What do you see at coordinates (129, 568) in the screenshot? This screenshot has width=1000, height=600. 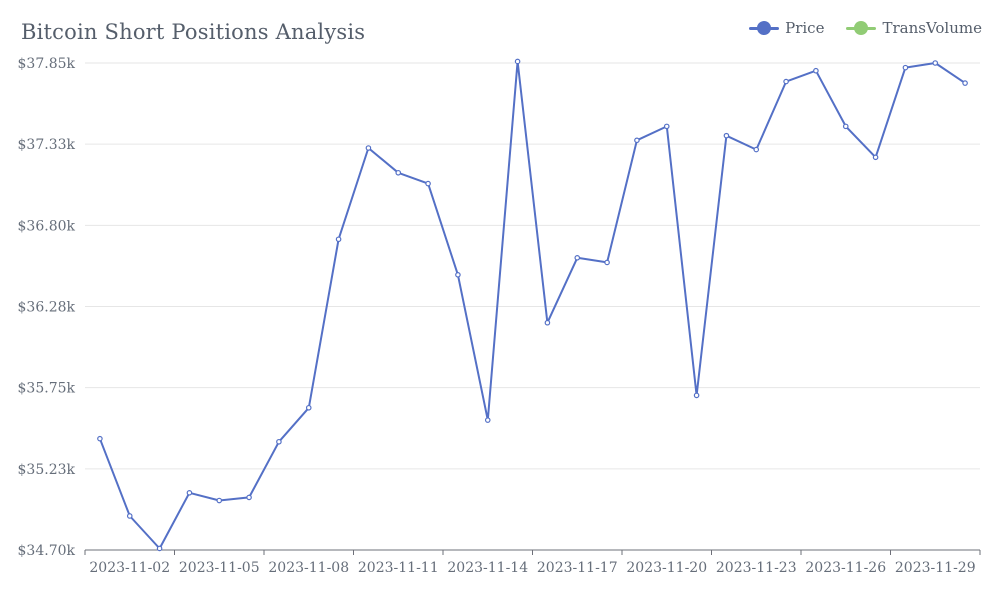 I see `x-tick-label: 2023-11-02` at bounding box center [129, 568].